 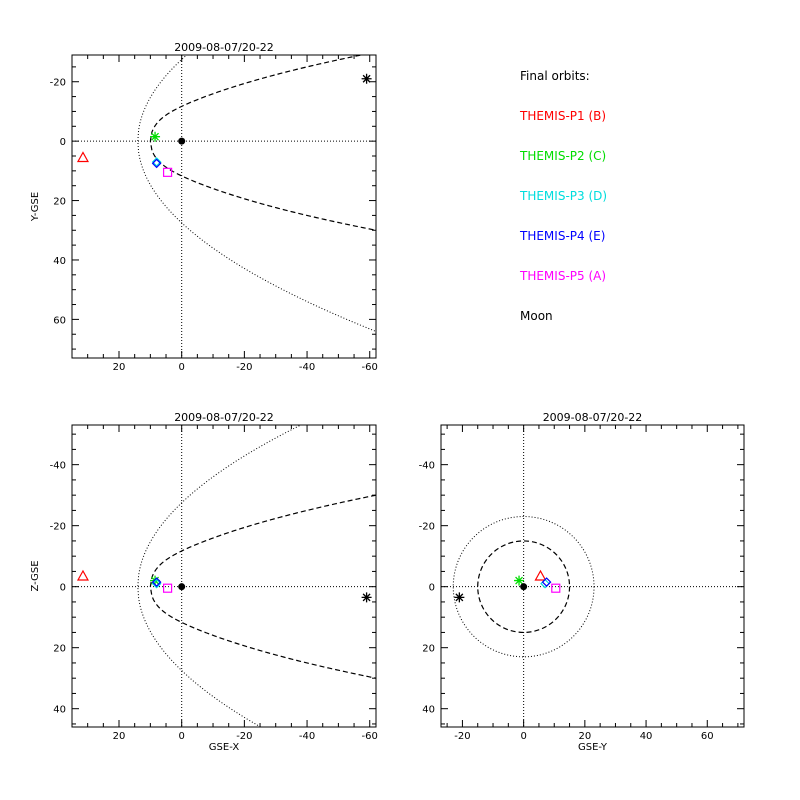 What do you see at coordinates (35, 207) in the screenshot?
I see `y-axis-label: Y-GSE` at bounding box center [35, 207].